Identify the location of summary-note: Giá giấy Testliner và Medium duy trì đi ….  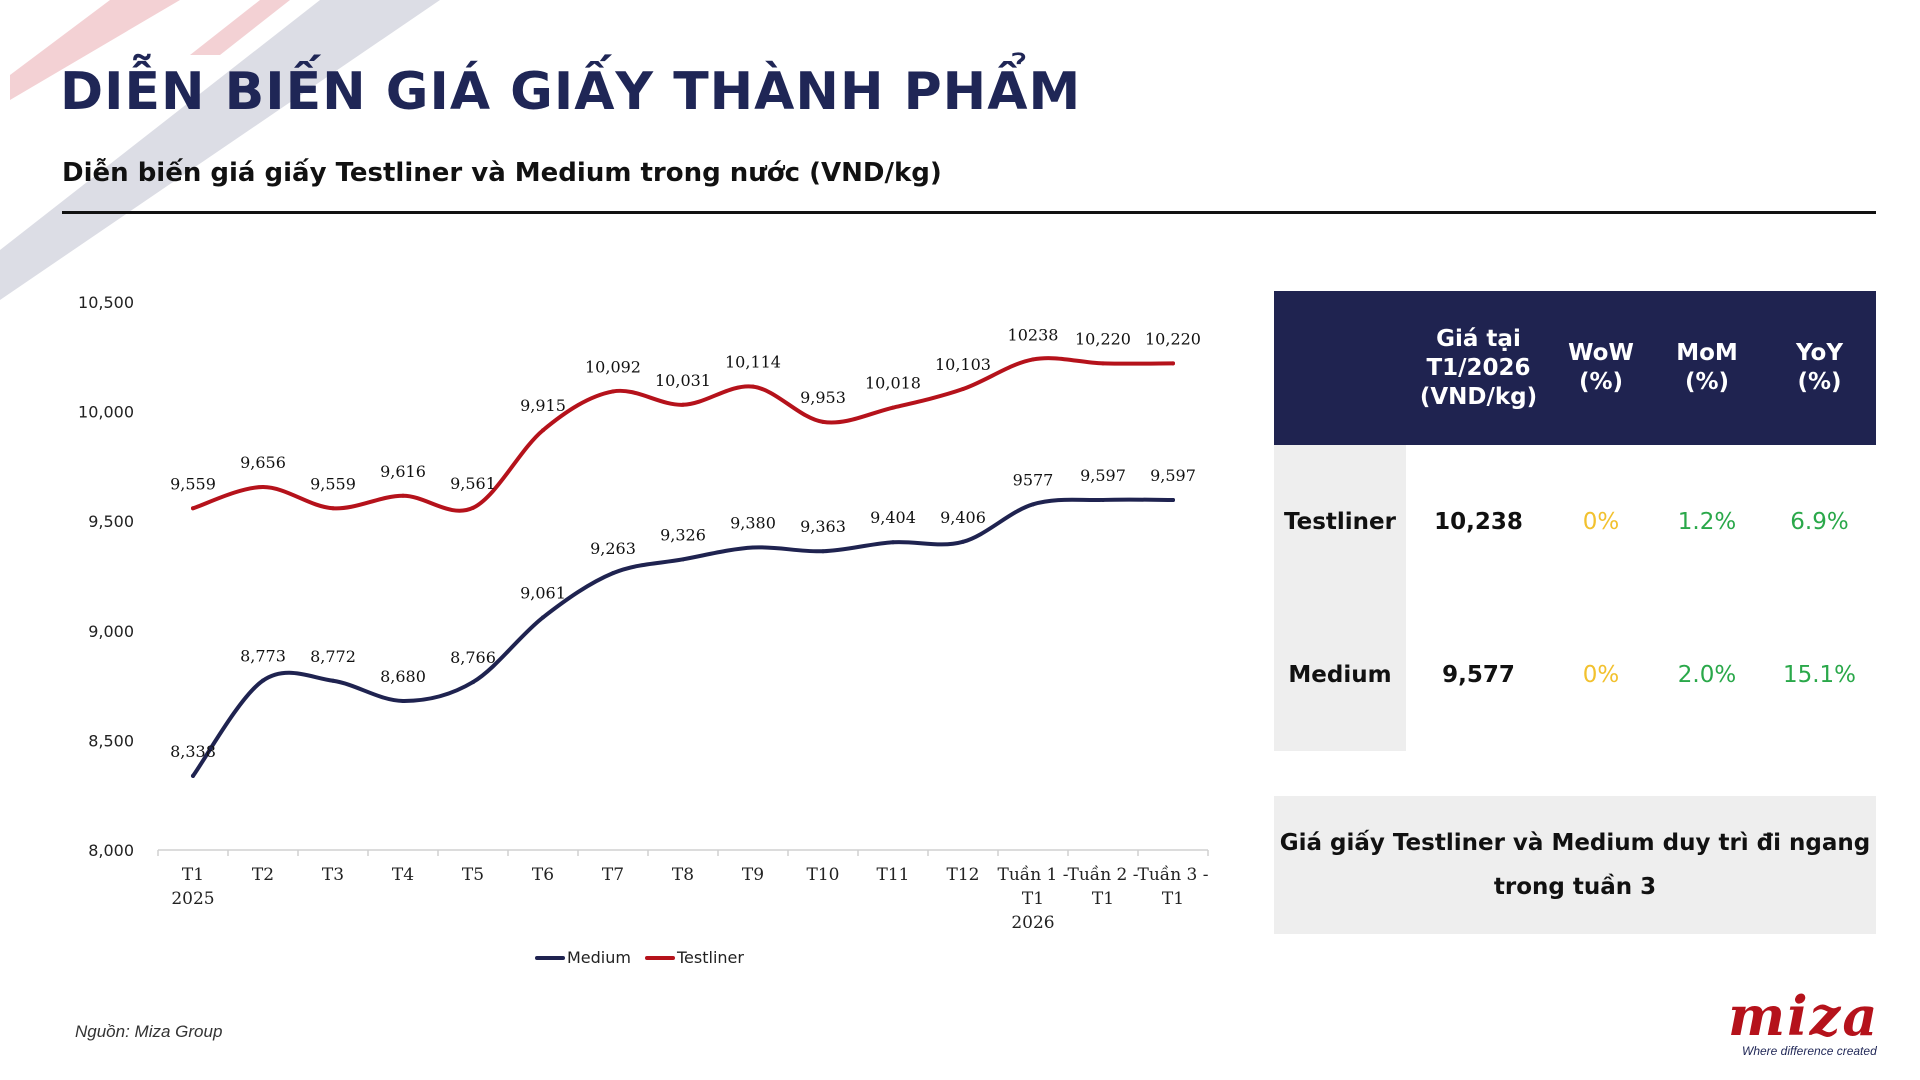
(1575, 865).